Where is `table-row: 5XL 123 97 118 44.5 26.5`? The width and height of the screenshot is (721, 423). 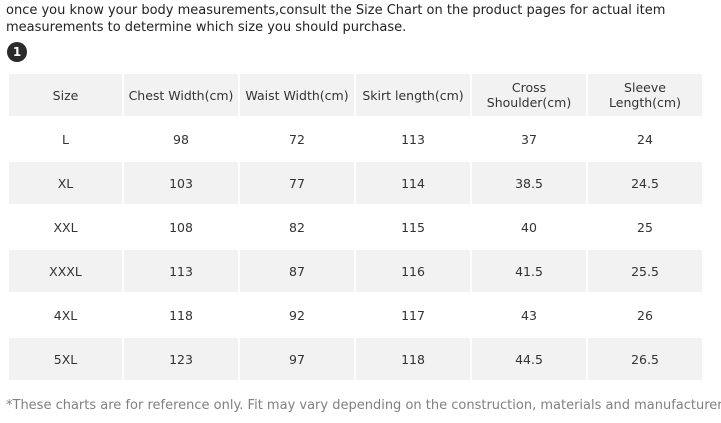
table-row: 5XL 123 97 118 44.5 26.5 is located at coordinates (355, 359).